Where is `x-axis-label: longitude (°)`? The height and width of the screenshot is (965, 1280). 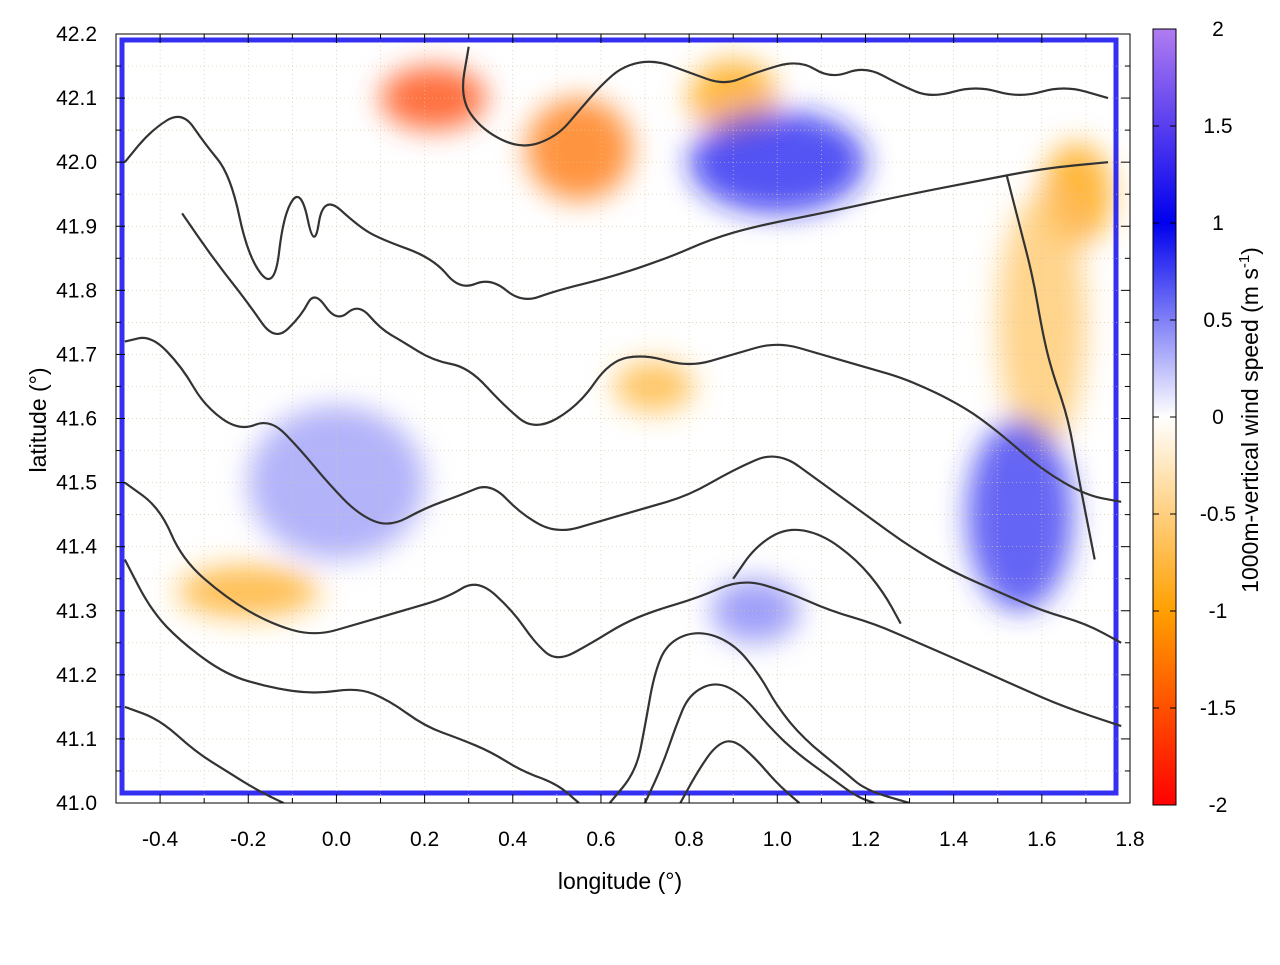 x-axis-label: longitude (°) is located at coordinates (620, 881).